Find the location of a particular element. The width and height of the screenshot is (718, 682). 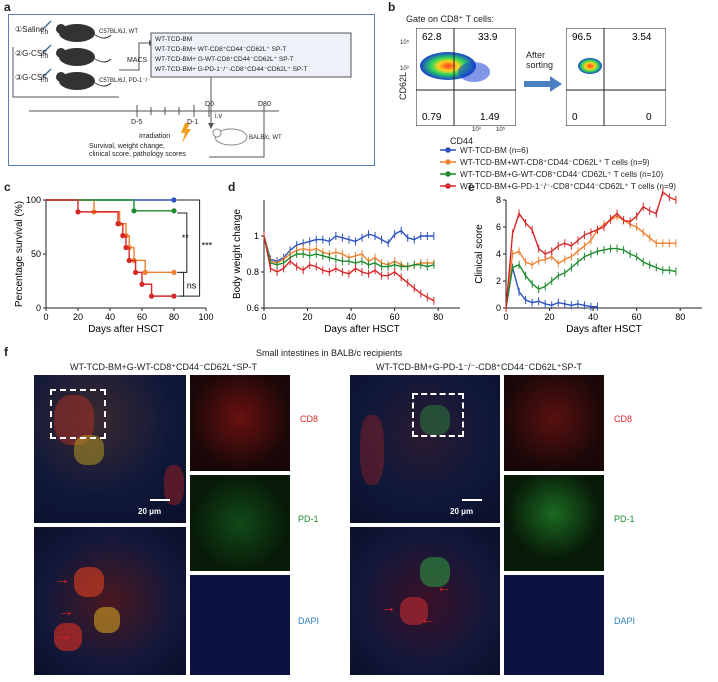

transplant-group: WT-TCD-BM is located at coordinates (174, 39).